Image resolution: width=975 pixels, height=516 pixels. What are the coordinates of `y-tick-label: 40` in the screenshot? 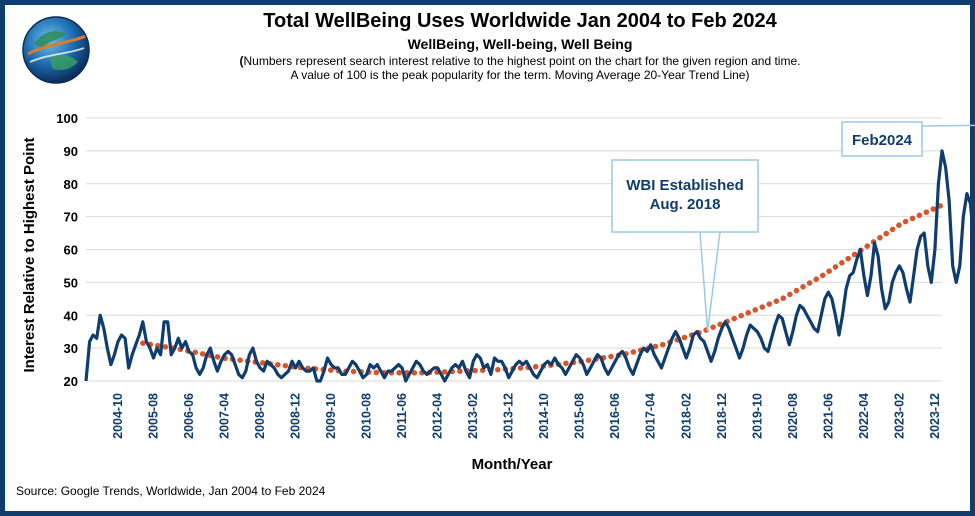 It's located at (71, 315).